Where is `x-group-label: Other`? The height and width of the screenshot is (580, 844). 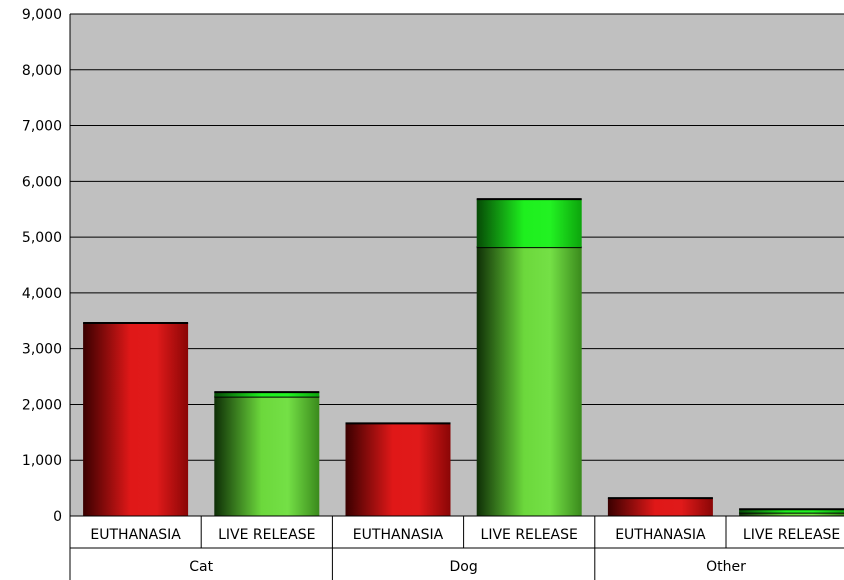
x-group-label: Other is located at coordinates (726, 567).